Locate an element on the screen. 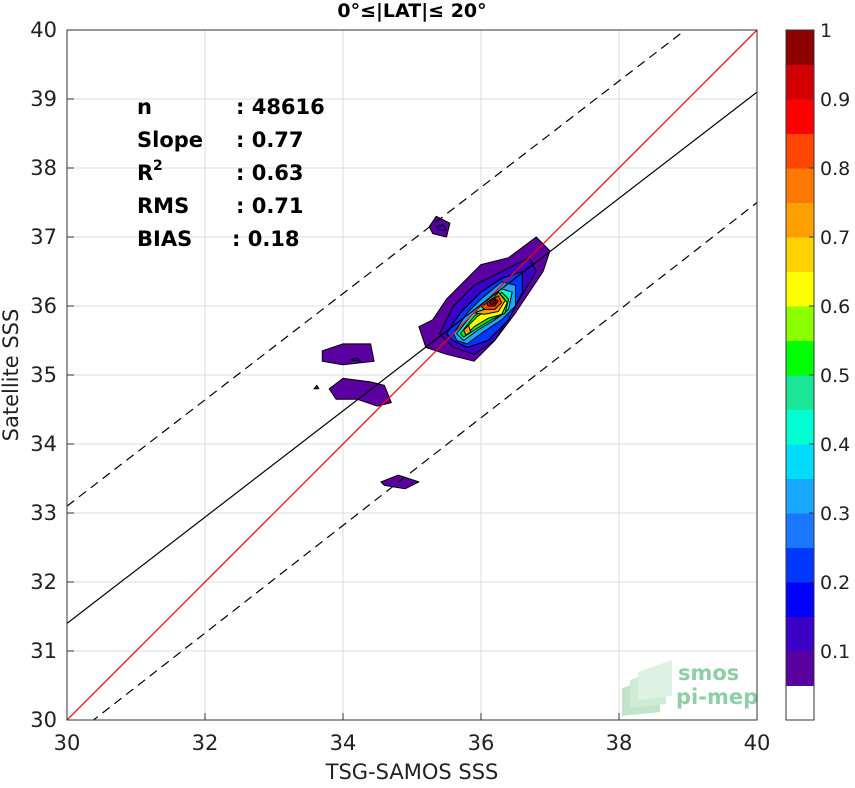 This screenshot has width=855, height=788. x-tick-label: 40 is located at coordinates (757, 743).